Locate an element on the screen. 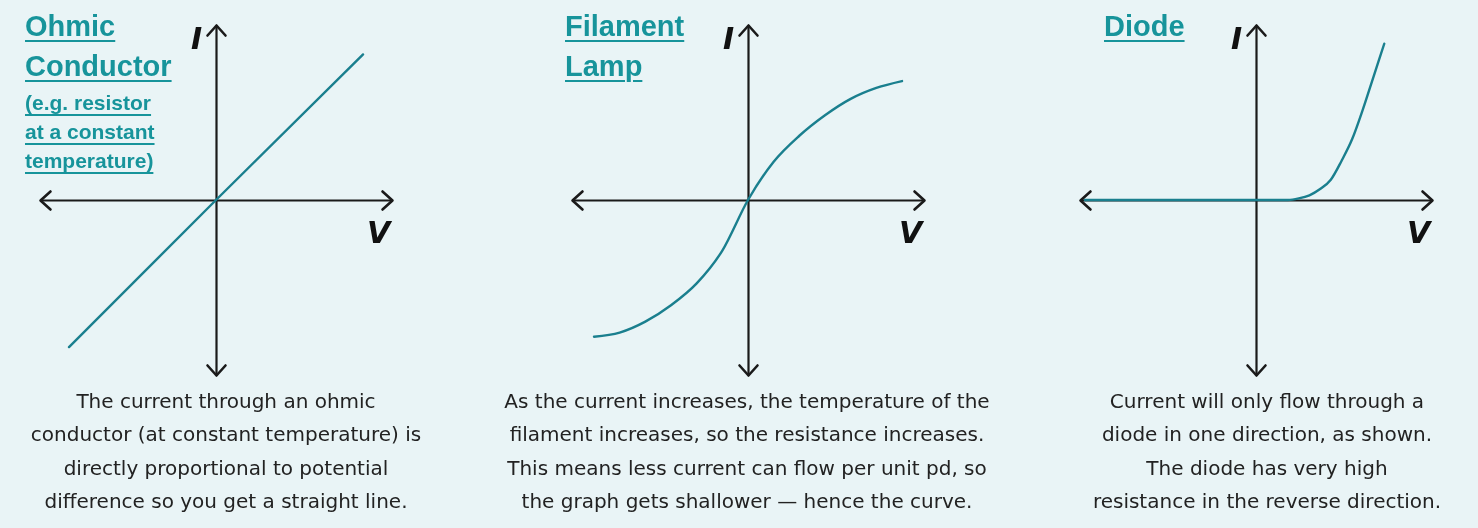  text: Current will only flow through a diode in one direction, as shown. The diode has very high resistance in the reverse direction. is located at coordinates (1267, 451).